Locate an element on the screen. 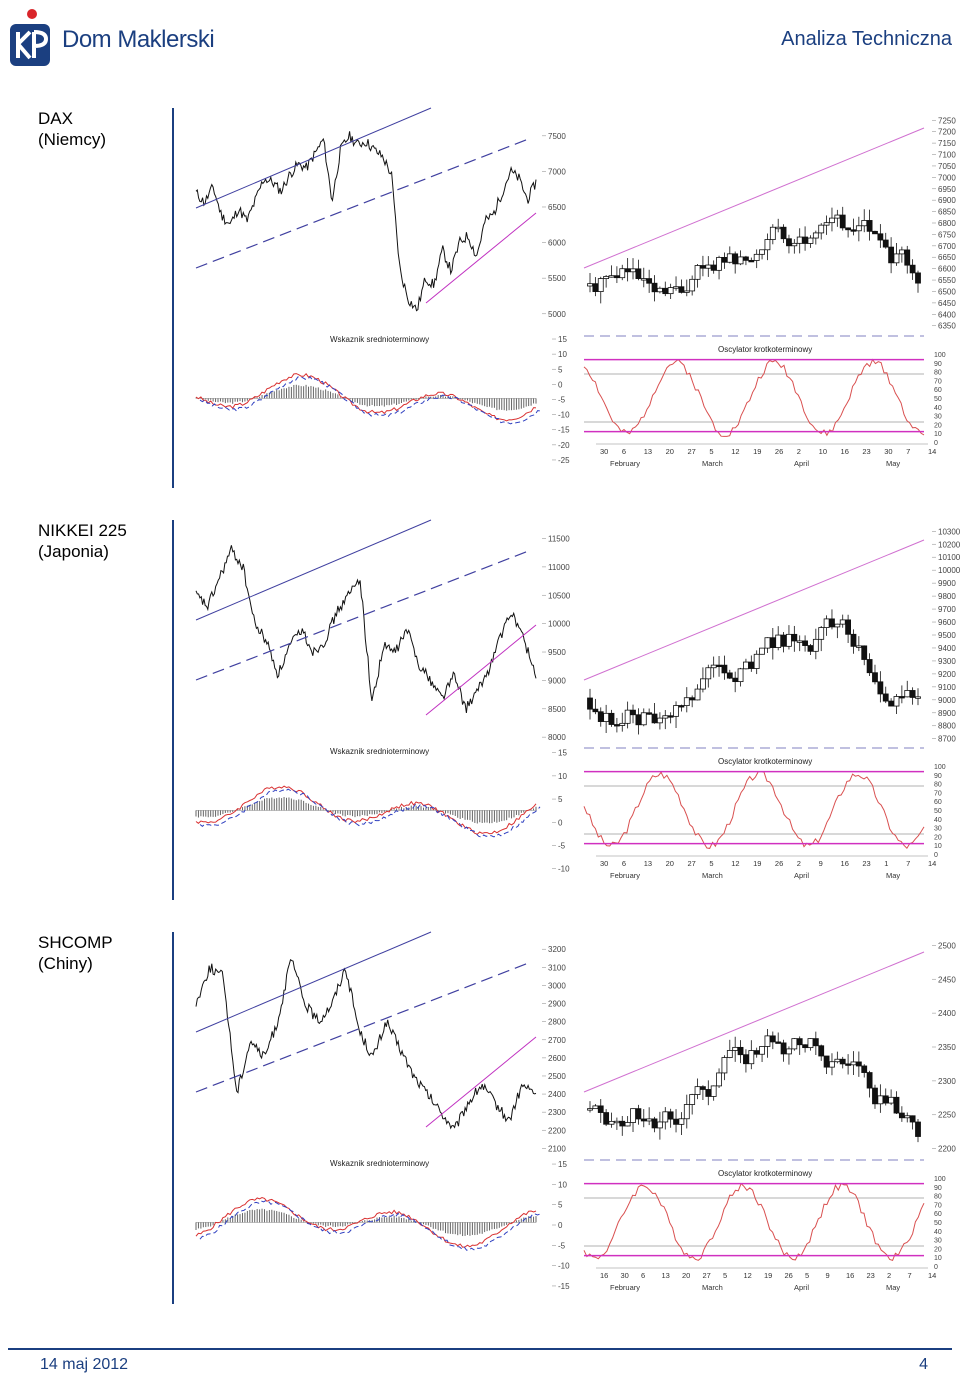 This screenshot has height=1380, width=960. date-tick-label: 27 is located at coordinates (691, 451).